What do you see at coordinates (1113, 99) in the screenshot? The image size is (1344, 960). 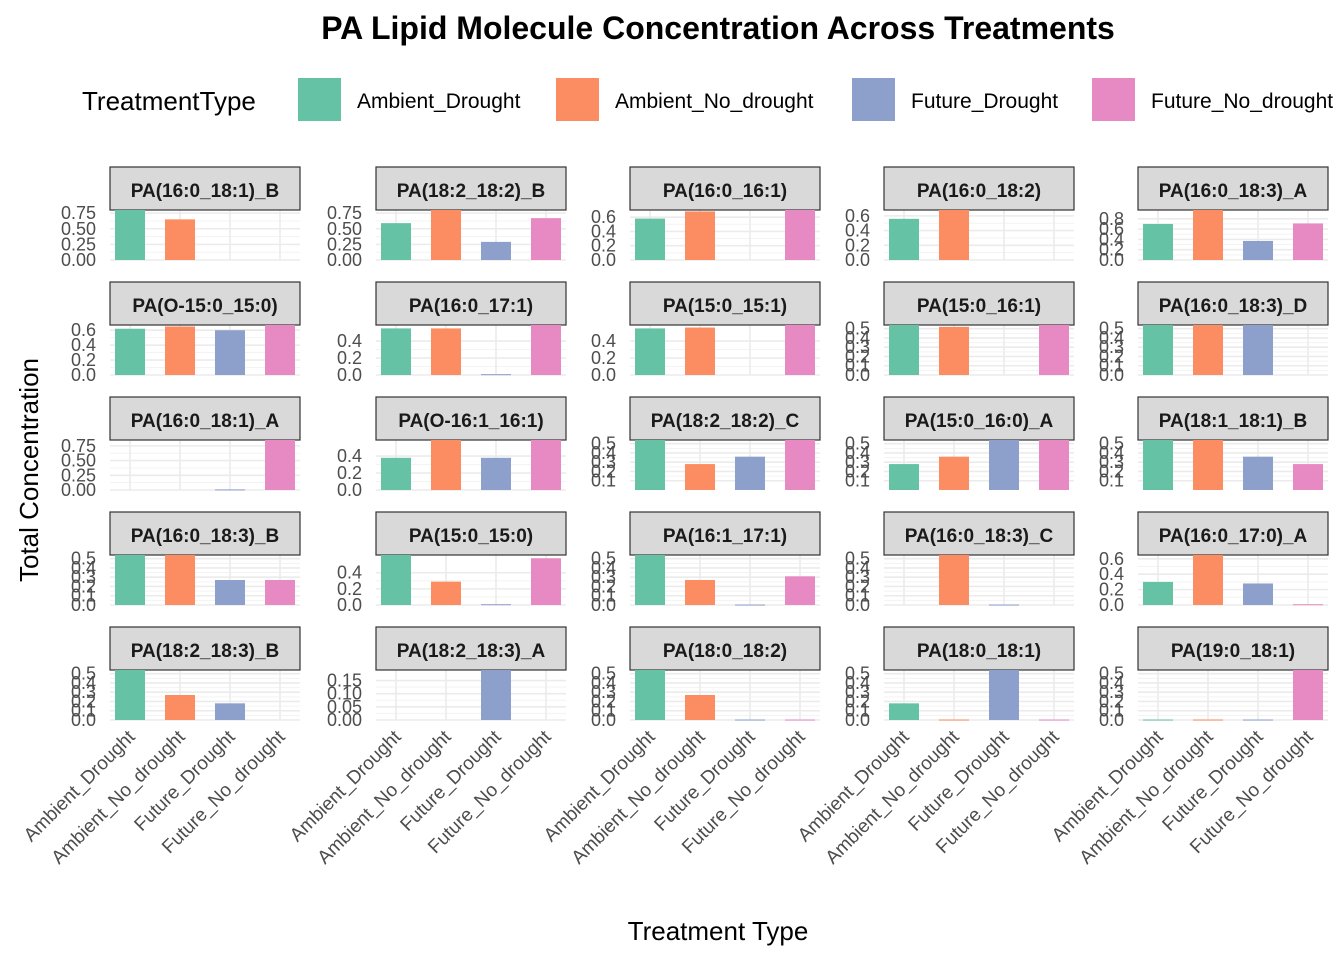 I see `legend-swatch-future-no-drought` at bounding box center [1113, 99].